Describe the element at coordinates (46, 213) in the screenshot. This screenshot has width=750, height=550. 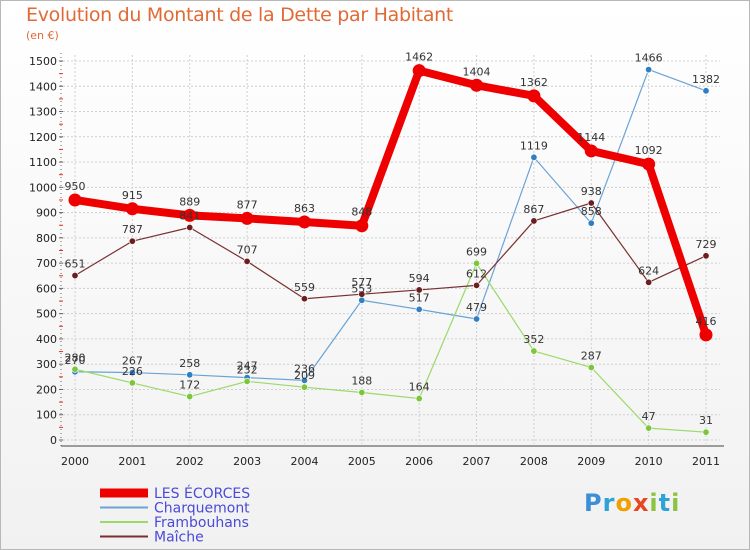
I see `y-tick-label: 900` at that location.